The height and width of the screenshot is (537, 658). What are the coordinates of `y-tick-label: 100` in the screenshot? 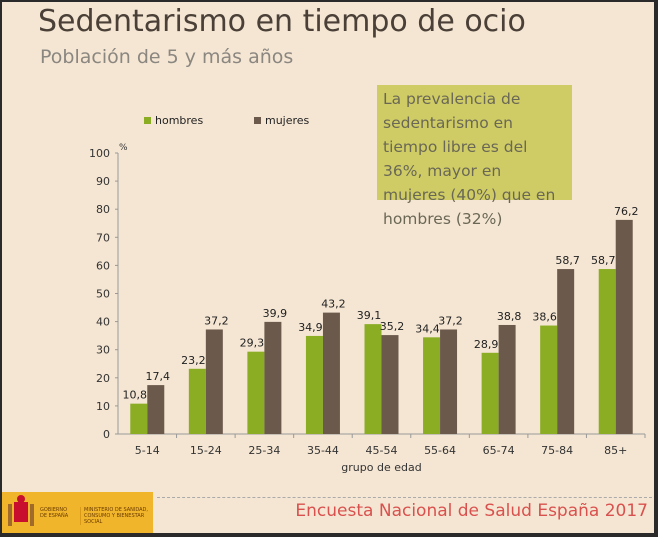 It's located at (99, 153).